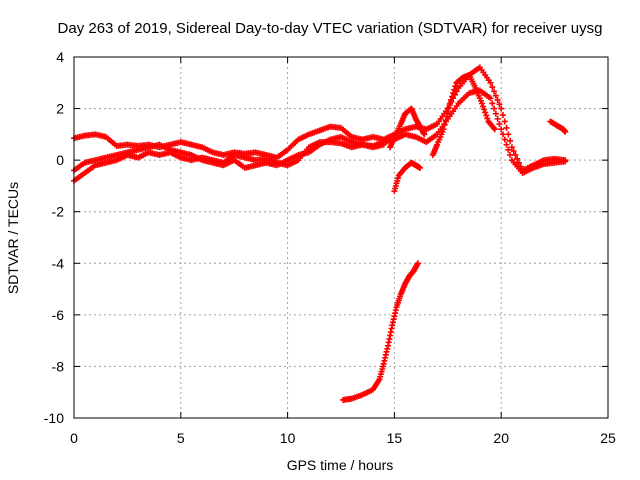 Image resolution: width=640 pixels, height=480 pixels. Describe the element at coordinates (340, 465) in the screenshot. I see `x-axis-label: GPS time / hours` at that location.